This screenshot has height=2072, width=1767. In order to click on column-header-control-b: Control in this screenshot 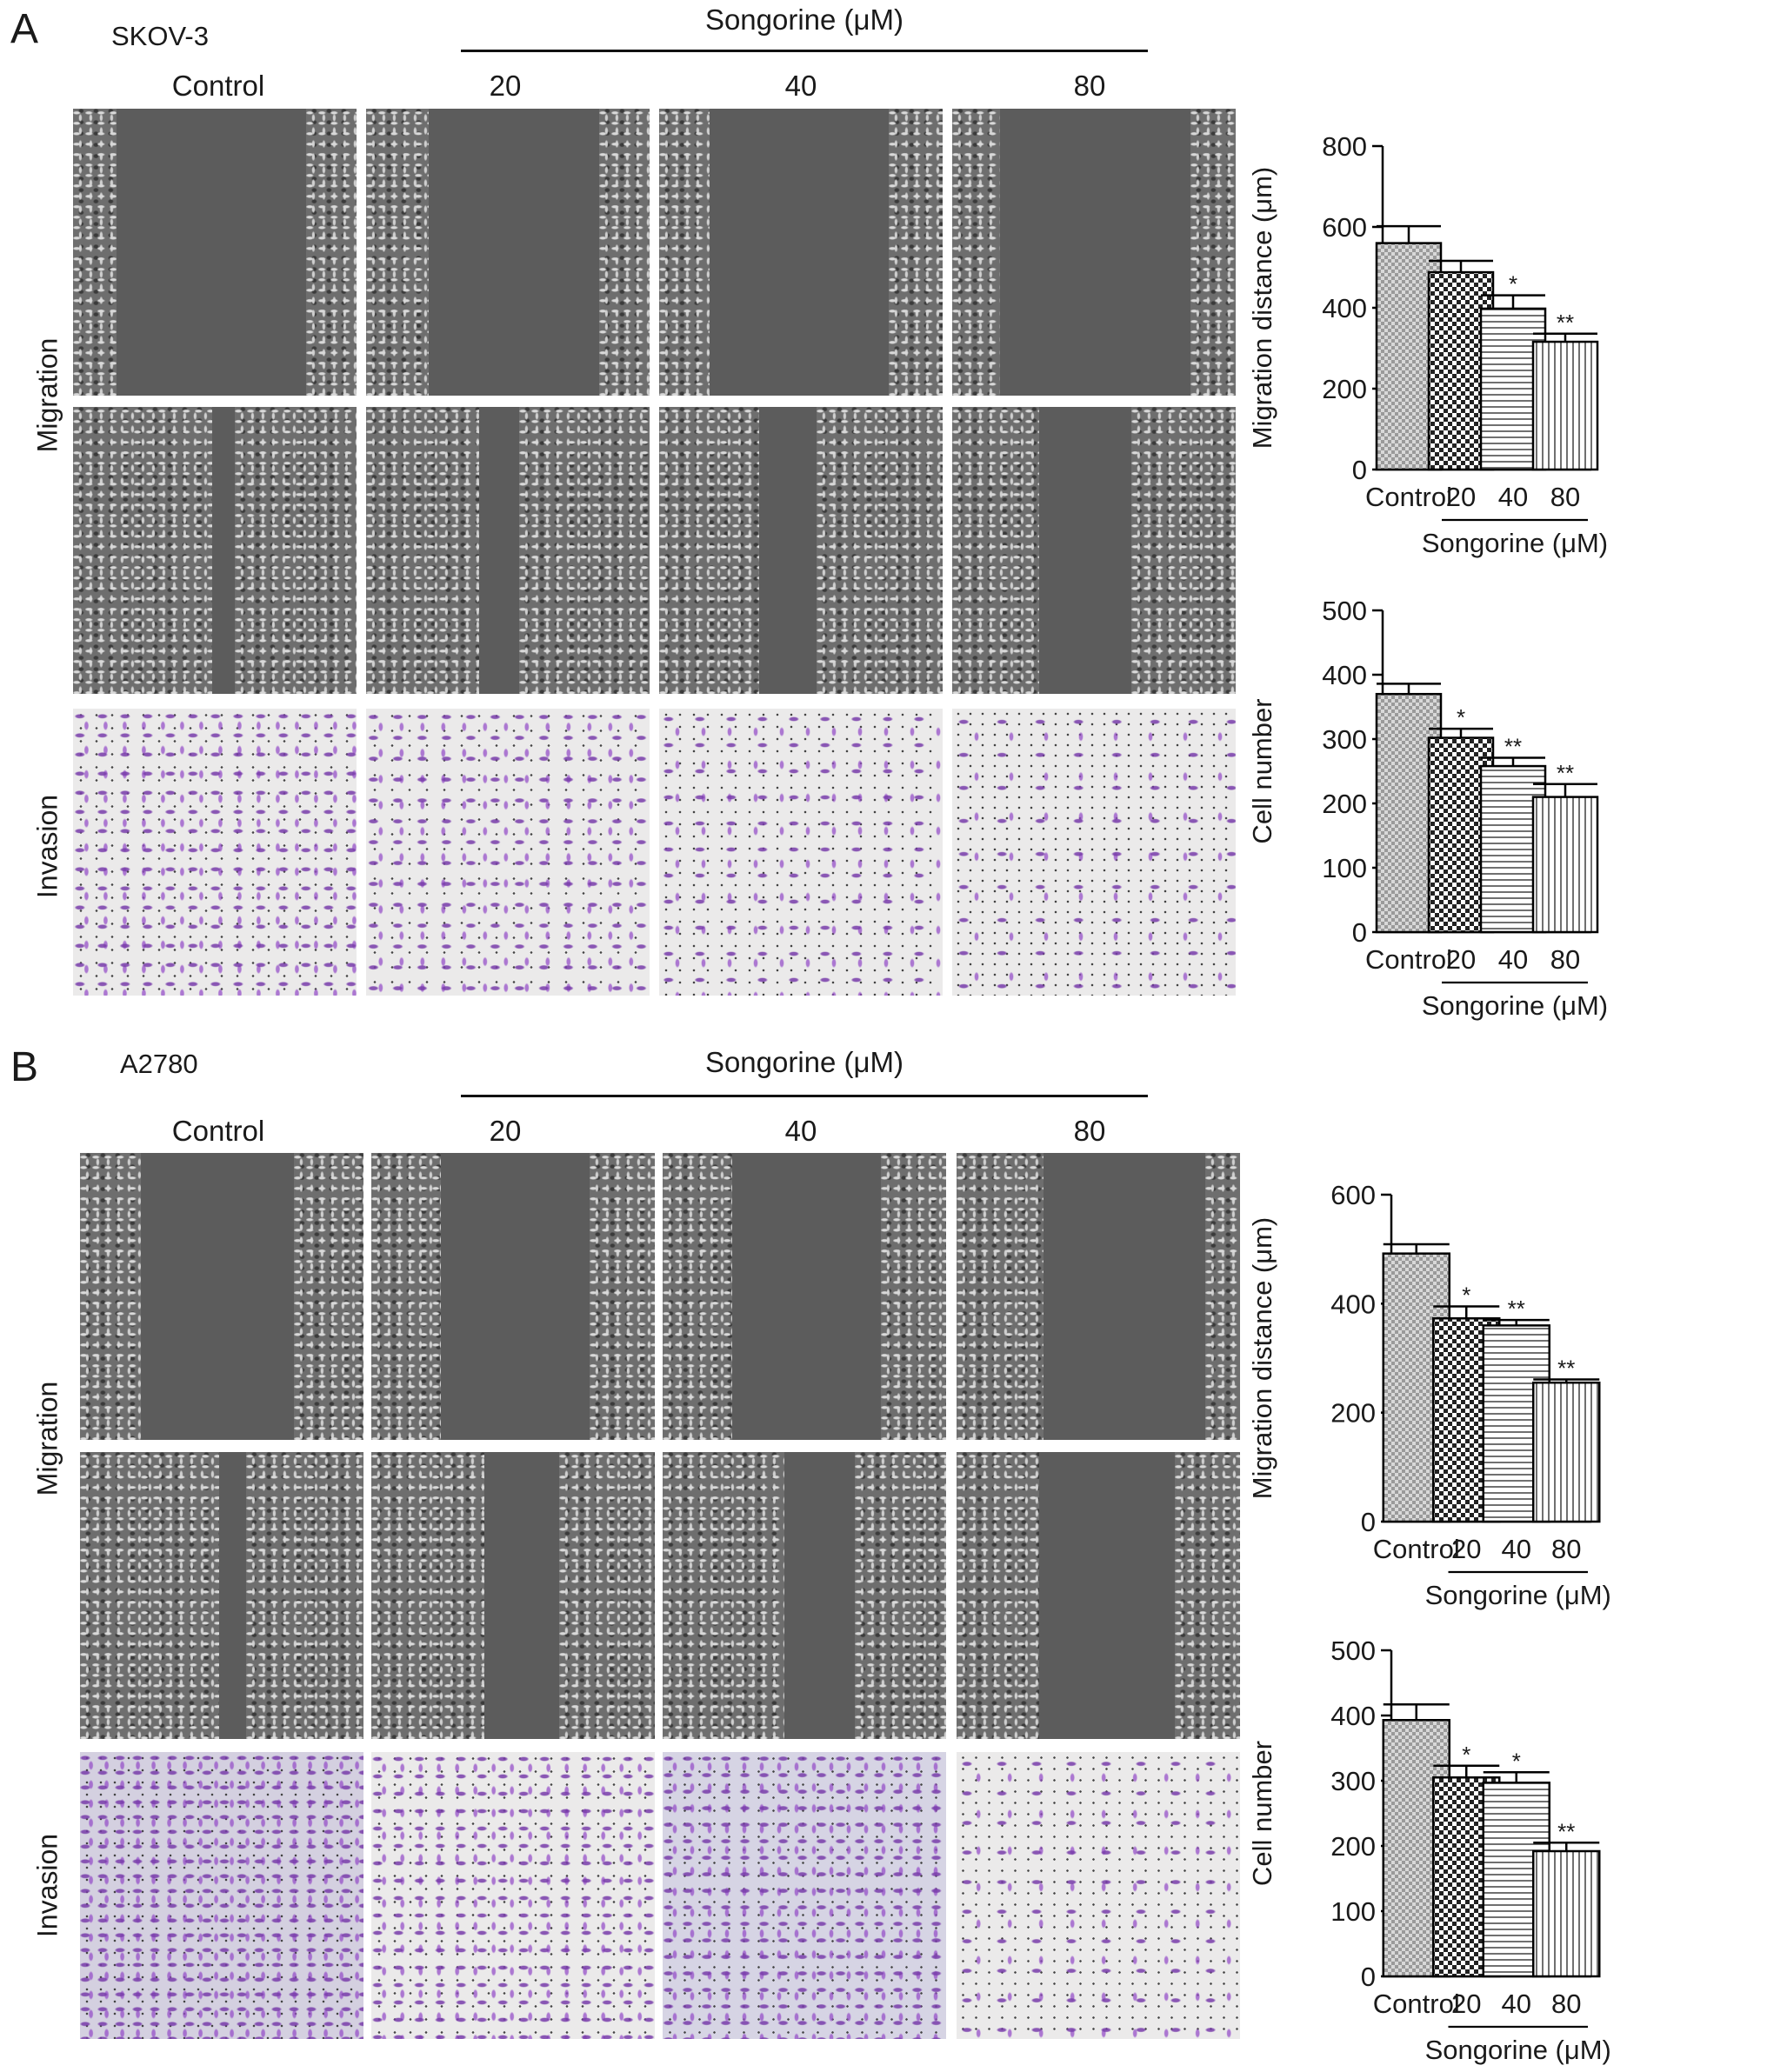, I will do `click(218, 1131)`.